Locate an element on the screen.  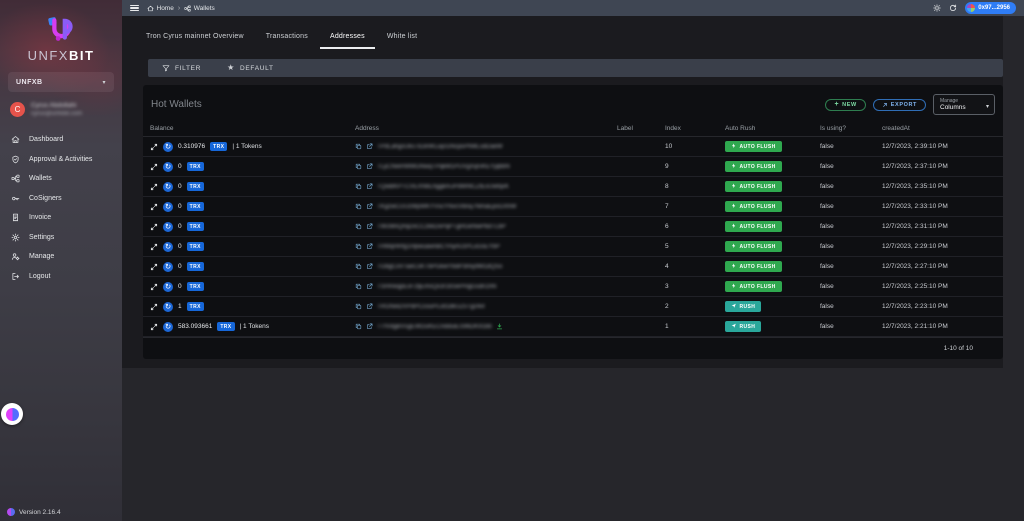
default-button: ★ DEFAULT is located at coordinates (250, 67).